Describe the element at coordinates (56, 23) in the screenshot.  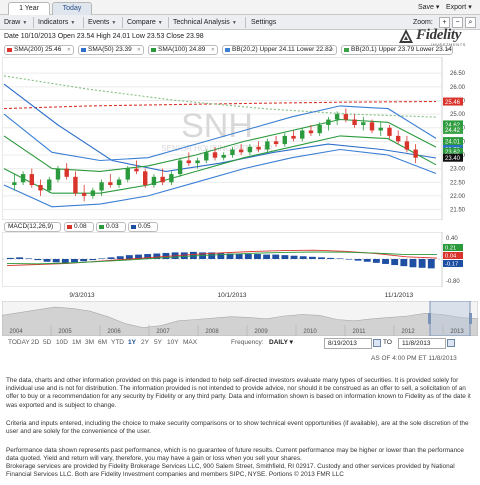
I see `indicators-menu: Indicators ▼` at that location.